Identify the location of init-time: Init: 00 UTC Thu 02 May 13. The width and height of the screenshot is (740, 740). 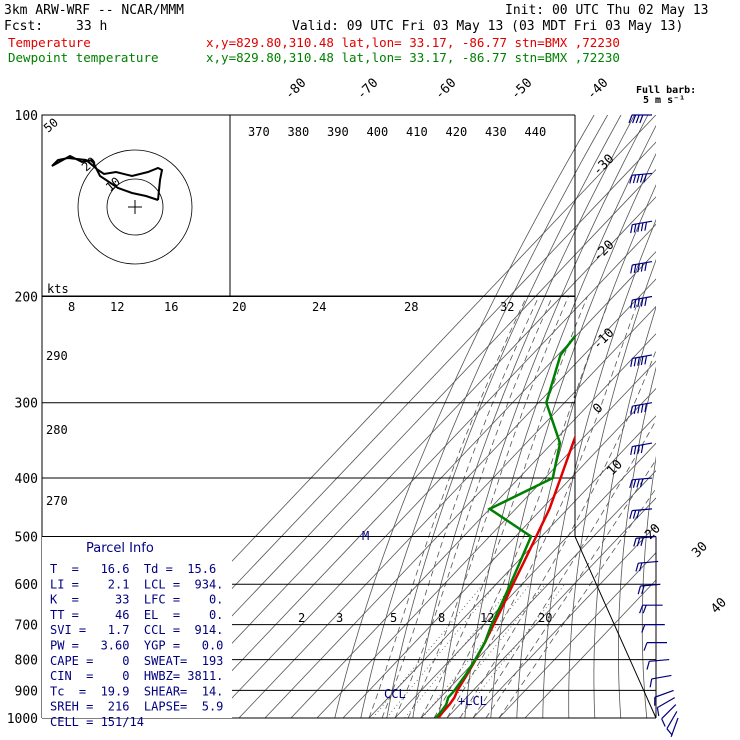
(607, 10).